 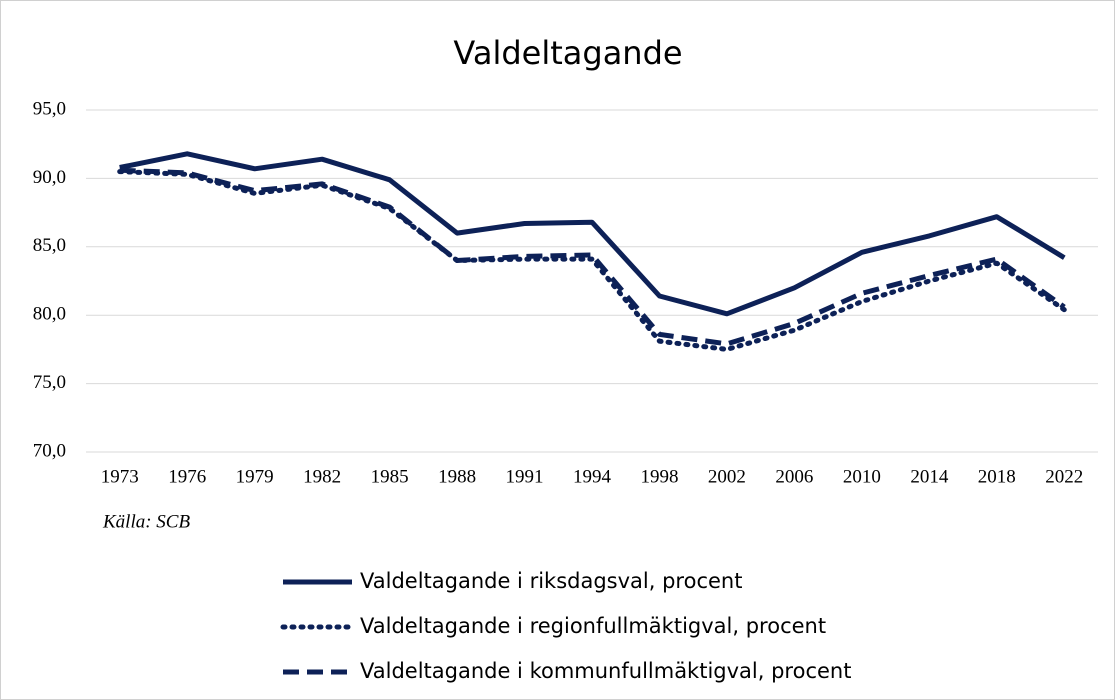 What do you see at coordinates (322, 476) in the screenshot?
I see `x-tick-label: 1982` at bounding box center [322, 476].